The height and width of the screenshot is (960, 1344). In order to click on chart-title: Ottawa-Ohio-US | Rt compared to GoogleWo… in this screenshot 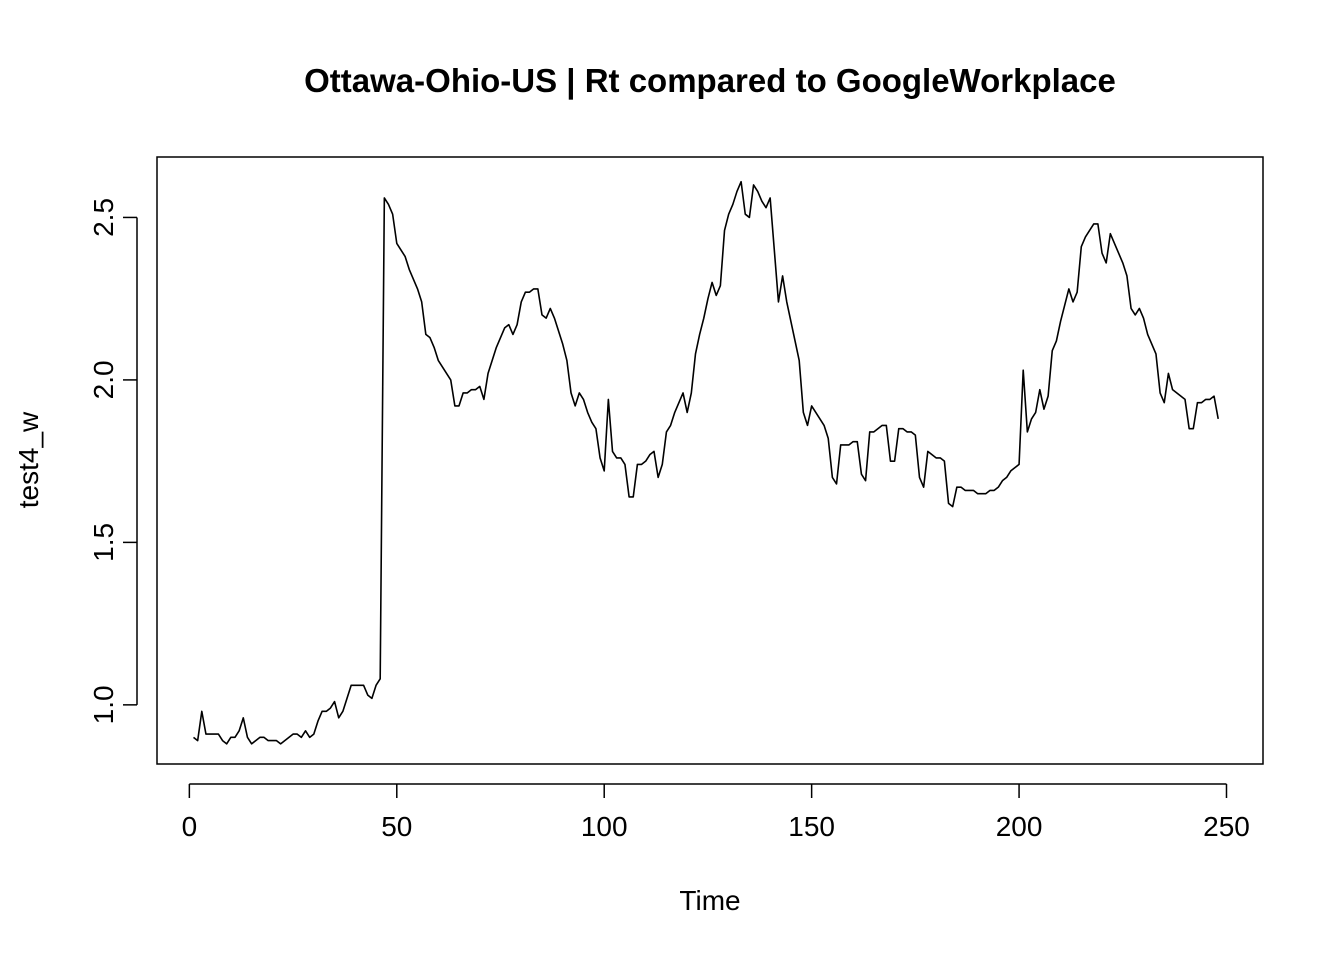, I will do `click(710, 80)`.